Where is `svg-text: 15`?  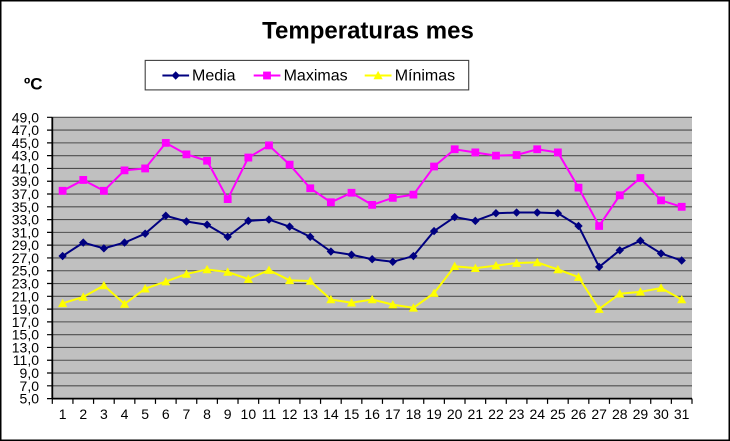 svg-text: 15 is located at coordinates (352, 414).